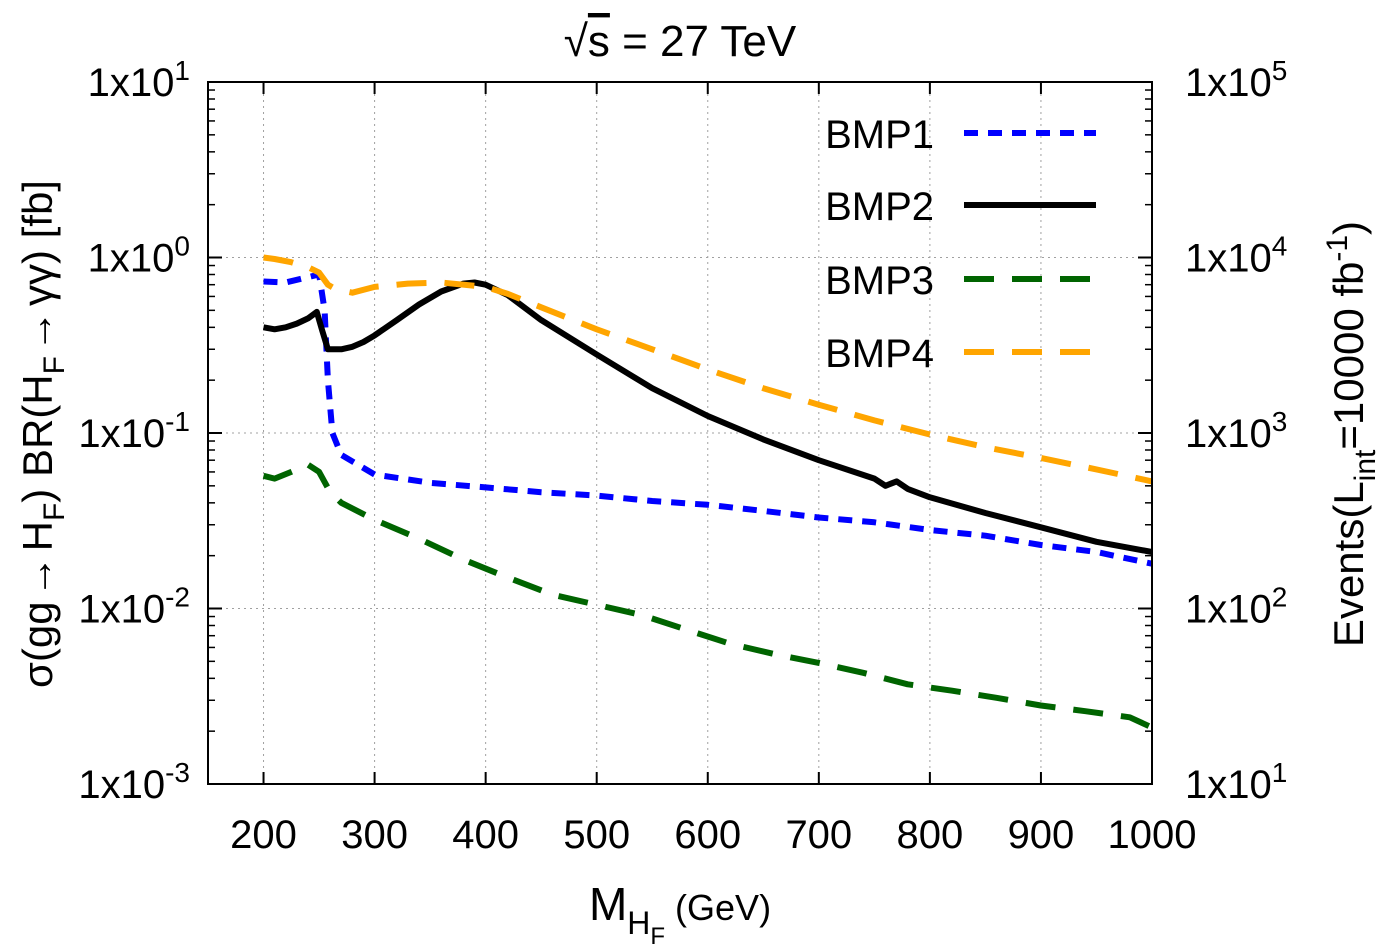 The image size is (1382, 949). What do you see at coordinates (134, 782) in the screenshot?
I see `y-tick-label: 1x10⁻³` at bounding box center [134, 782].